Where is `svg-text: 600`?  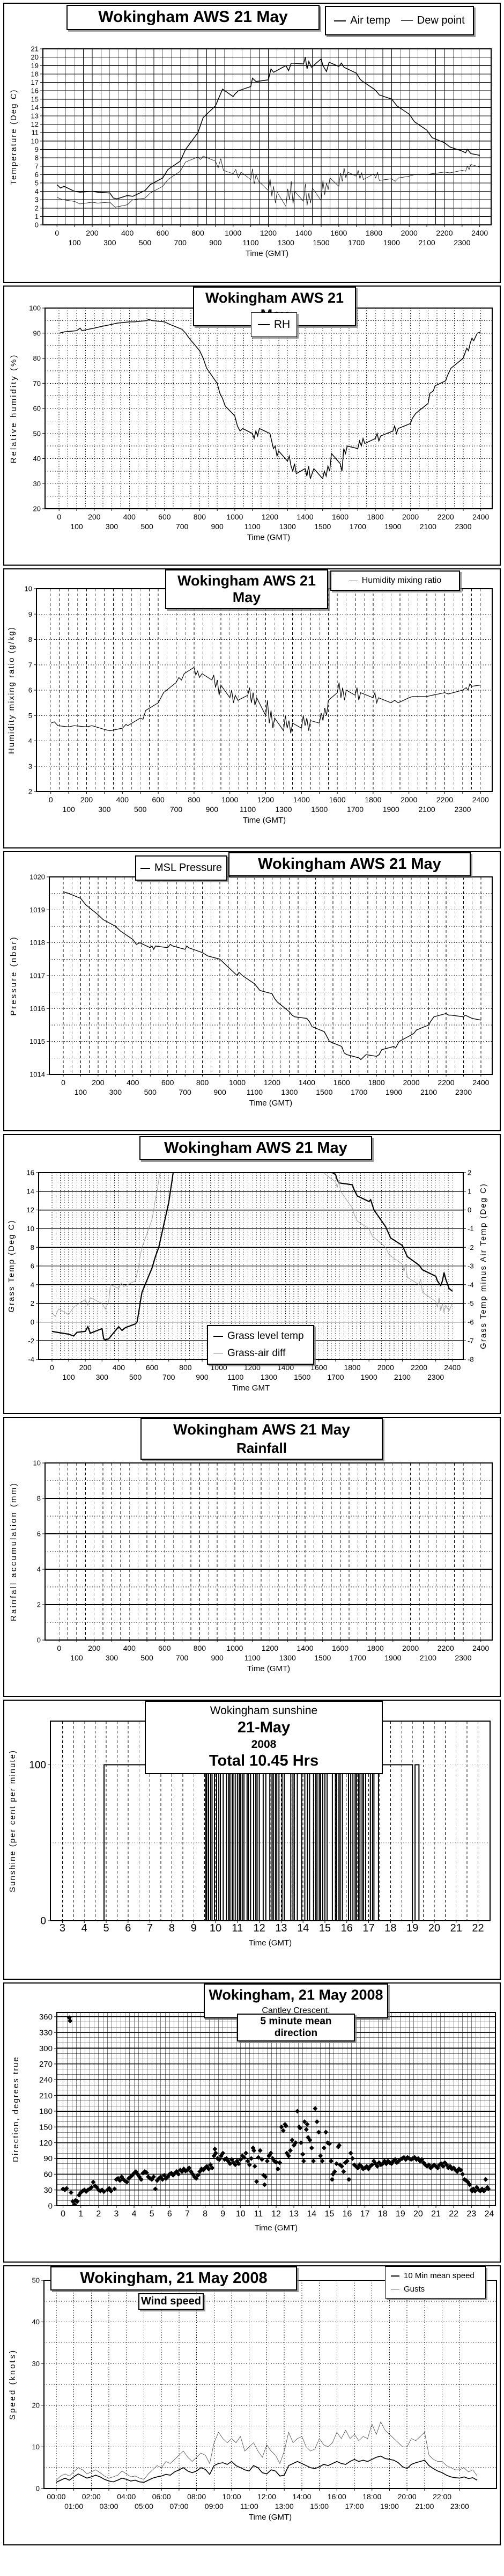 svg-text: 600 is located at coordinates (167, 1082).